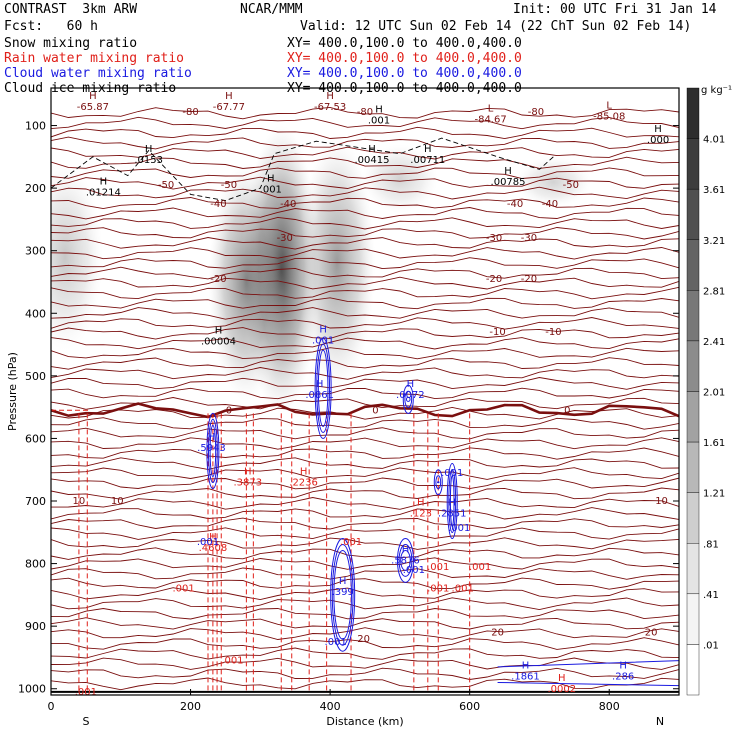 The height and width of the screenshot is (740, 740). What do you see at coordinates (561, 689) in the screenshot?
I see `extremum-value: .0002` at bounding box center [561, 689].